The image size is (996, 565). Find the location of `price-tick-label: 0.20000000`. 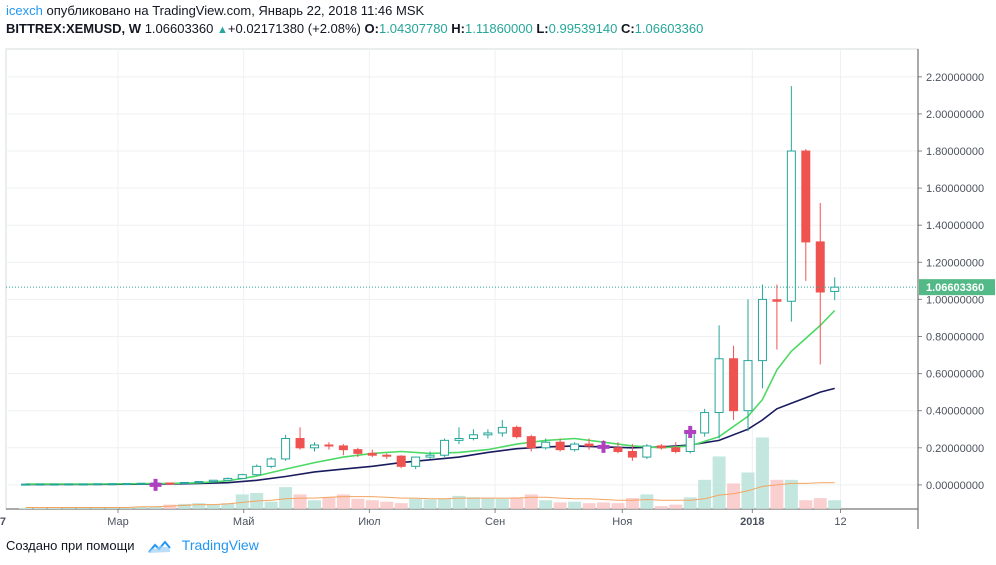

price-tick-label: 0.20000000 is located at coordinates (955, 449).